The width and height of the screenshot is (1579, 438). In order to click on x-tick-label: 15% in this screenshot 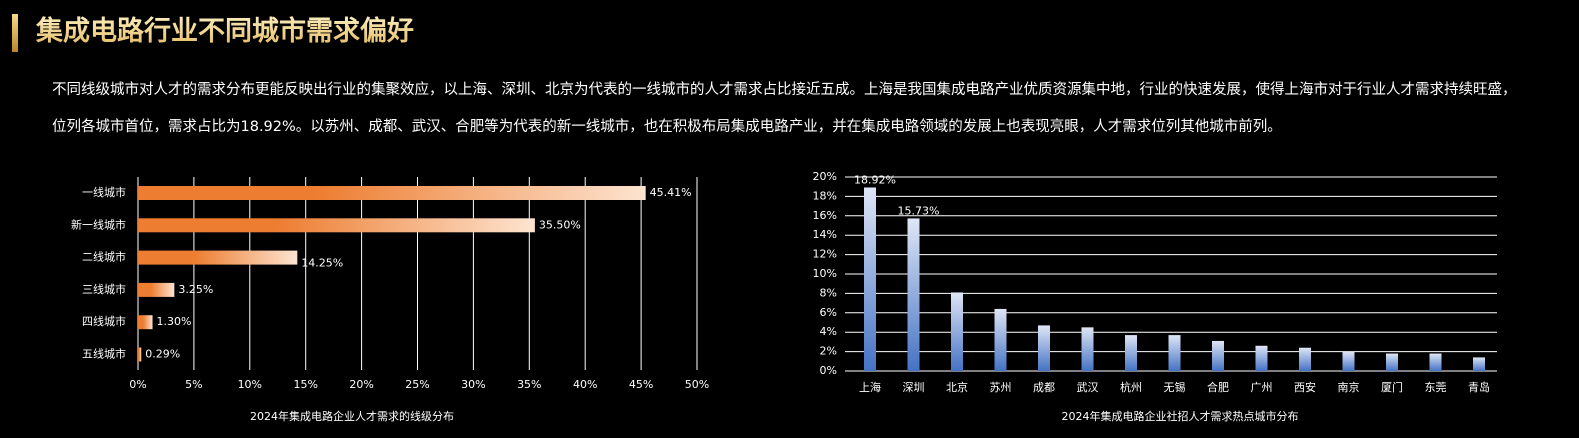, I will do `click(305, 384)`.